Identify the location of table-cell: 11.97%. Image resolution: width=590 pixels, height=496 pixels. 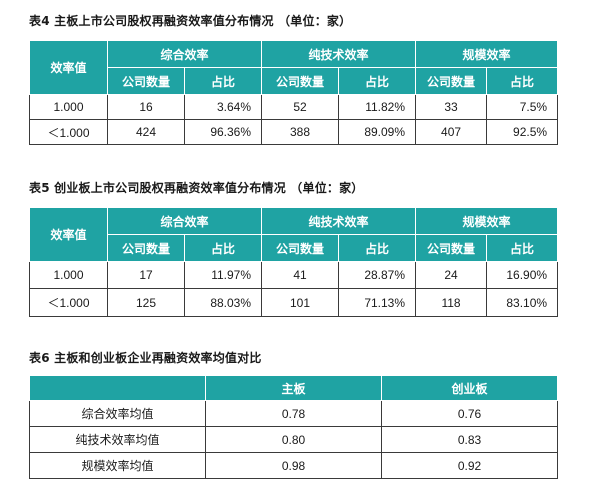
(223, 275).